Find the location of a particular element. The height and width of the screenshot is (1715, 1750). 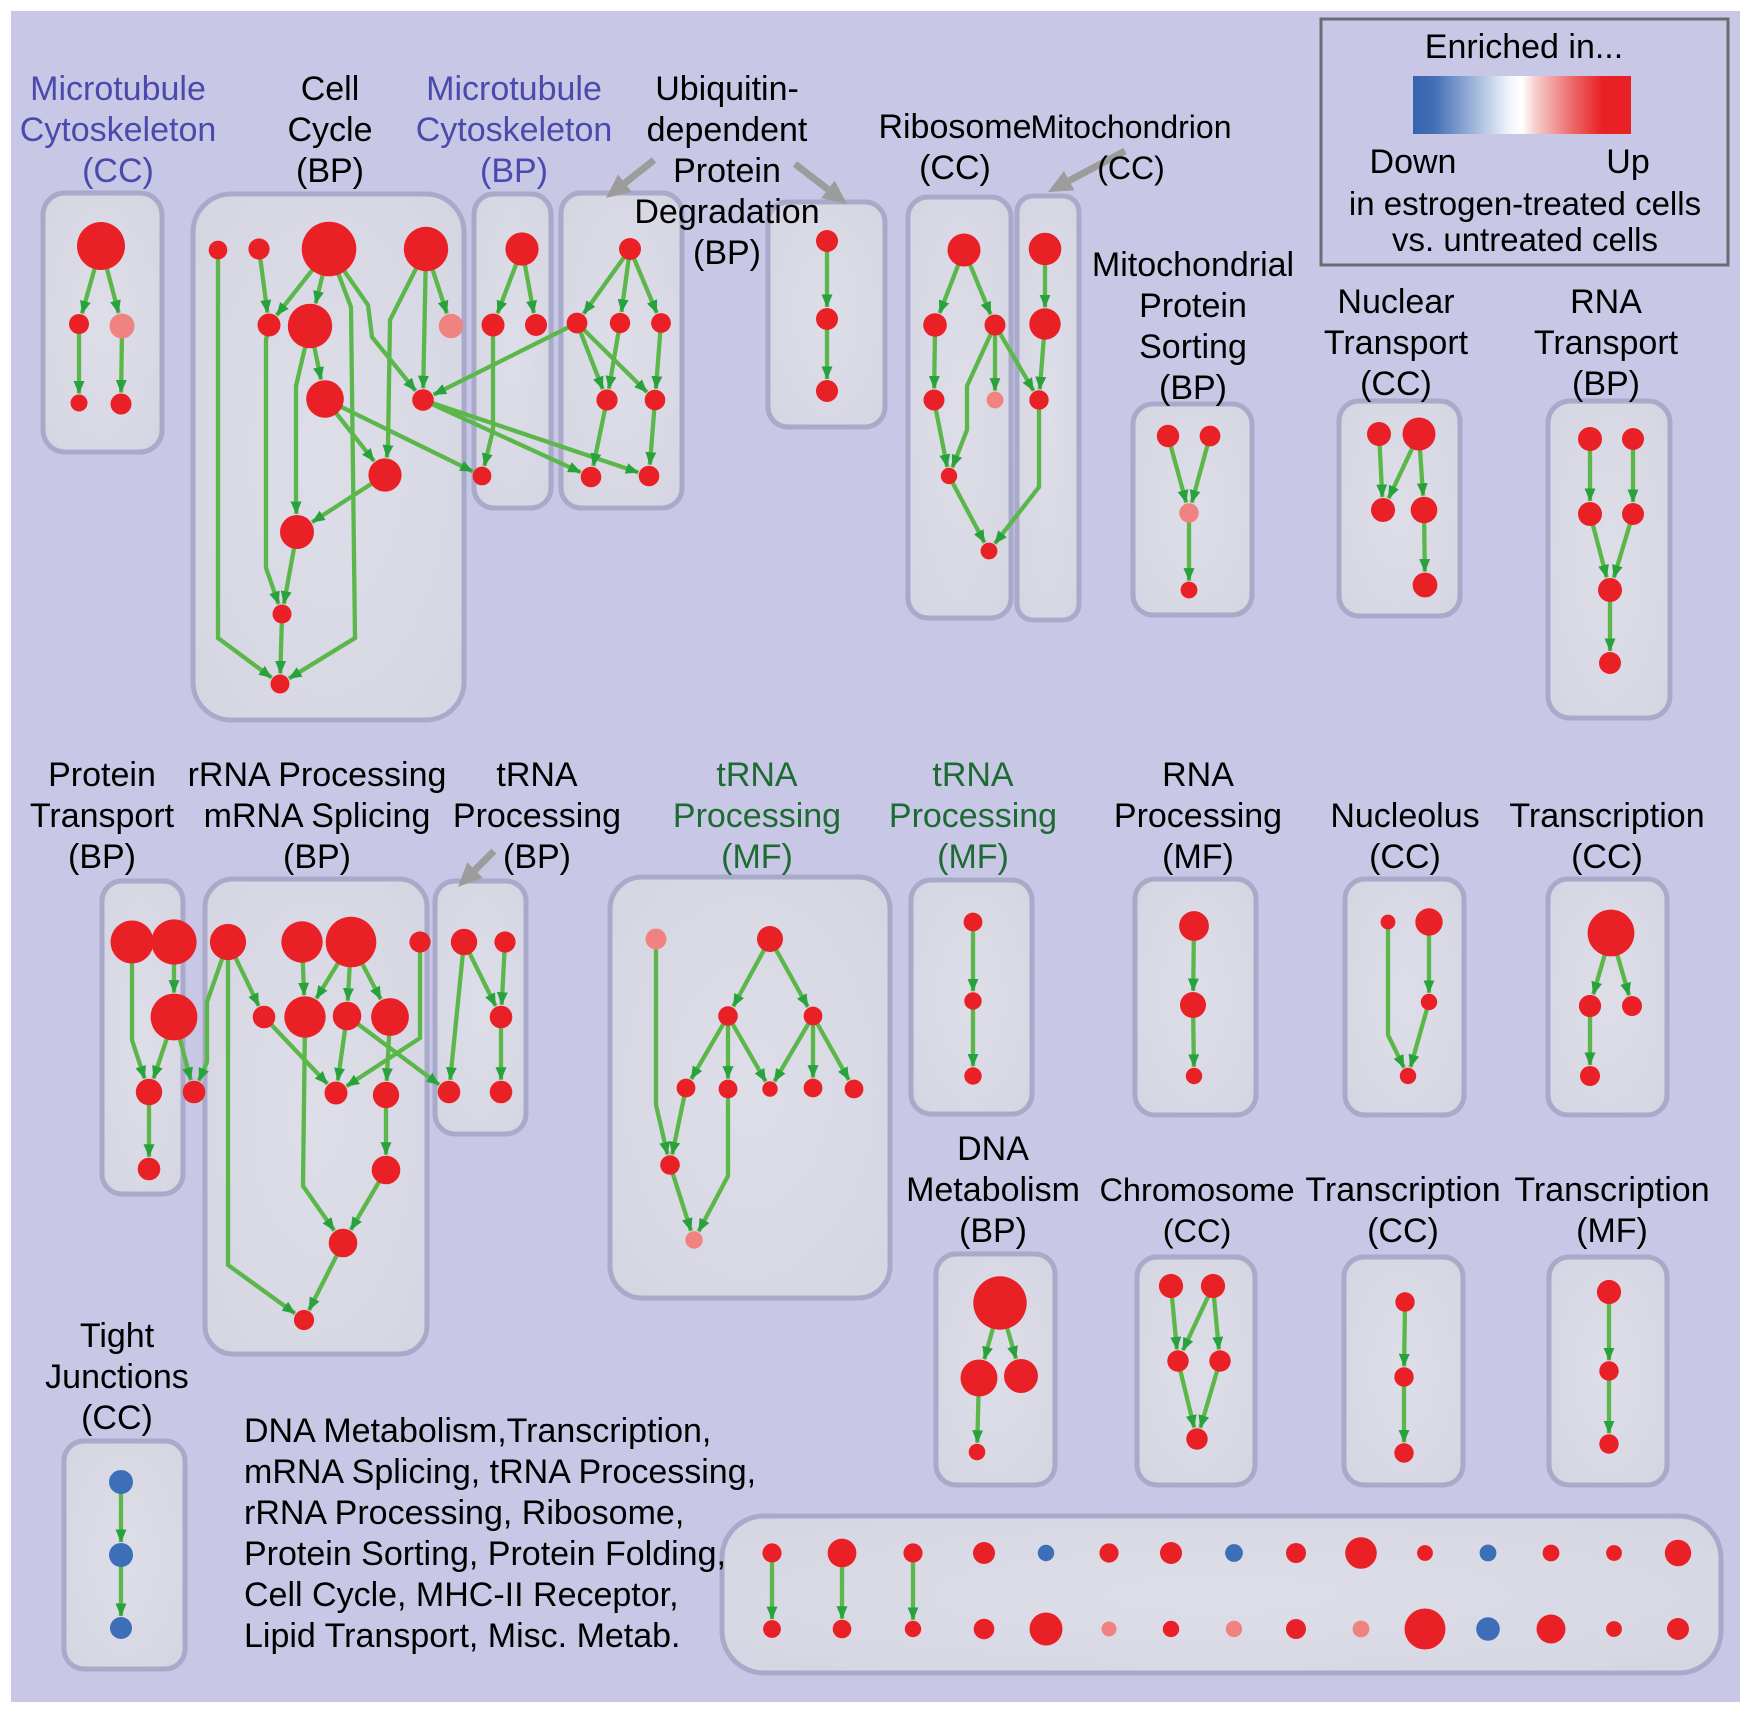

svg-text: Mitochondrial is located at coordinates (1193, 265).